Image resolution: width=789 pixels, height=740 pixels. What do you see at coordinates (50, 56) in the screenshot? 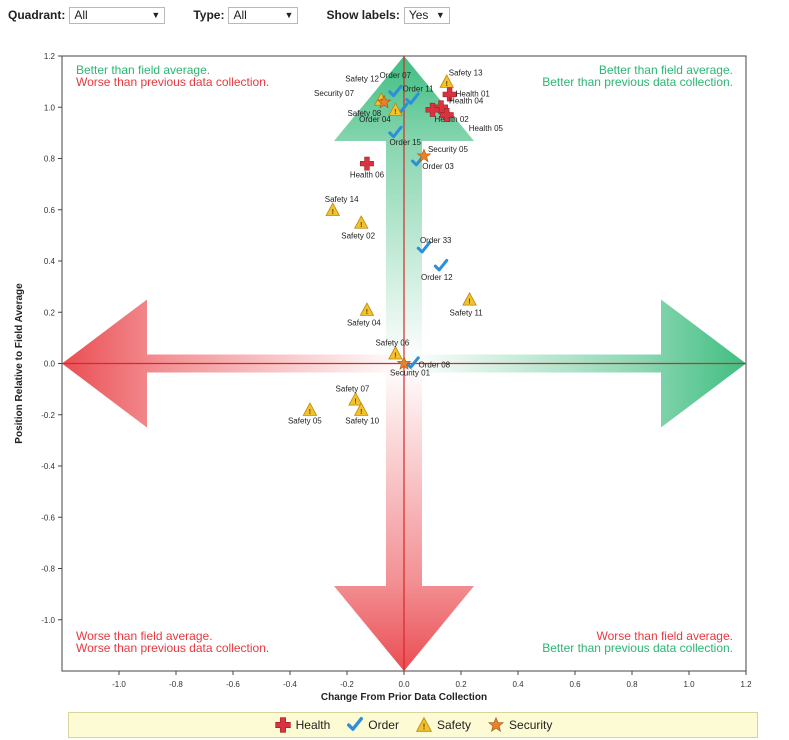
I see `y-tick-label: 1.2` at bounding box center [50, 56].